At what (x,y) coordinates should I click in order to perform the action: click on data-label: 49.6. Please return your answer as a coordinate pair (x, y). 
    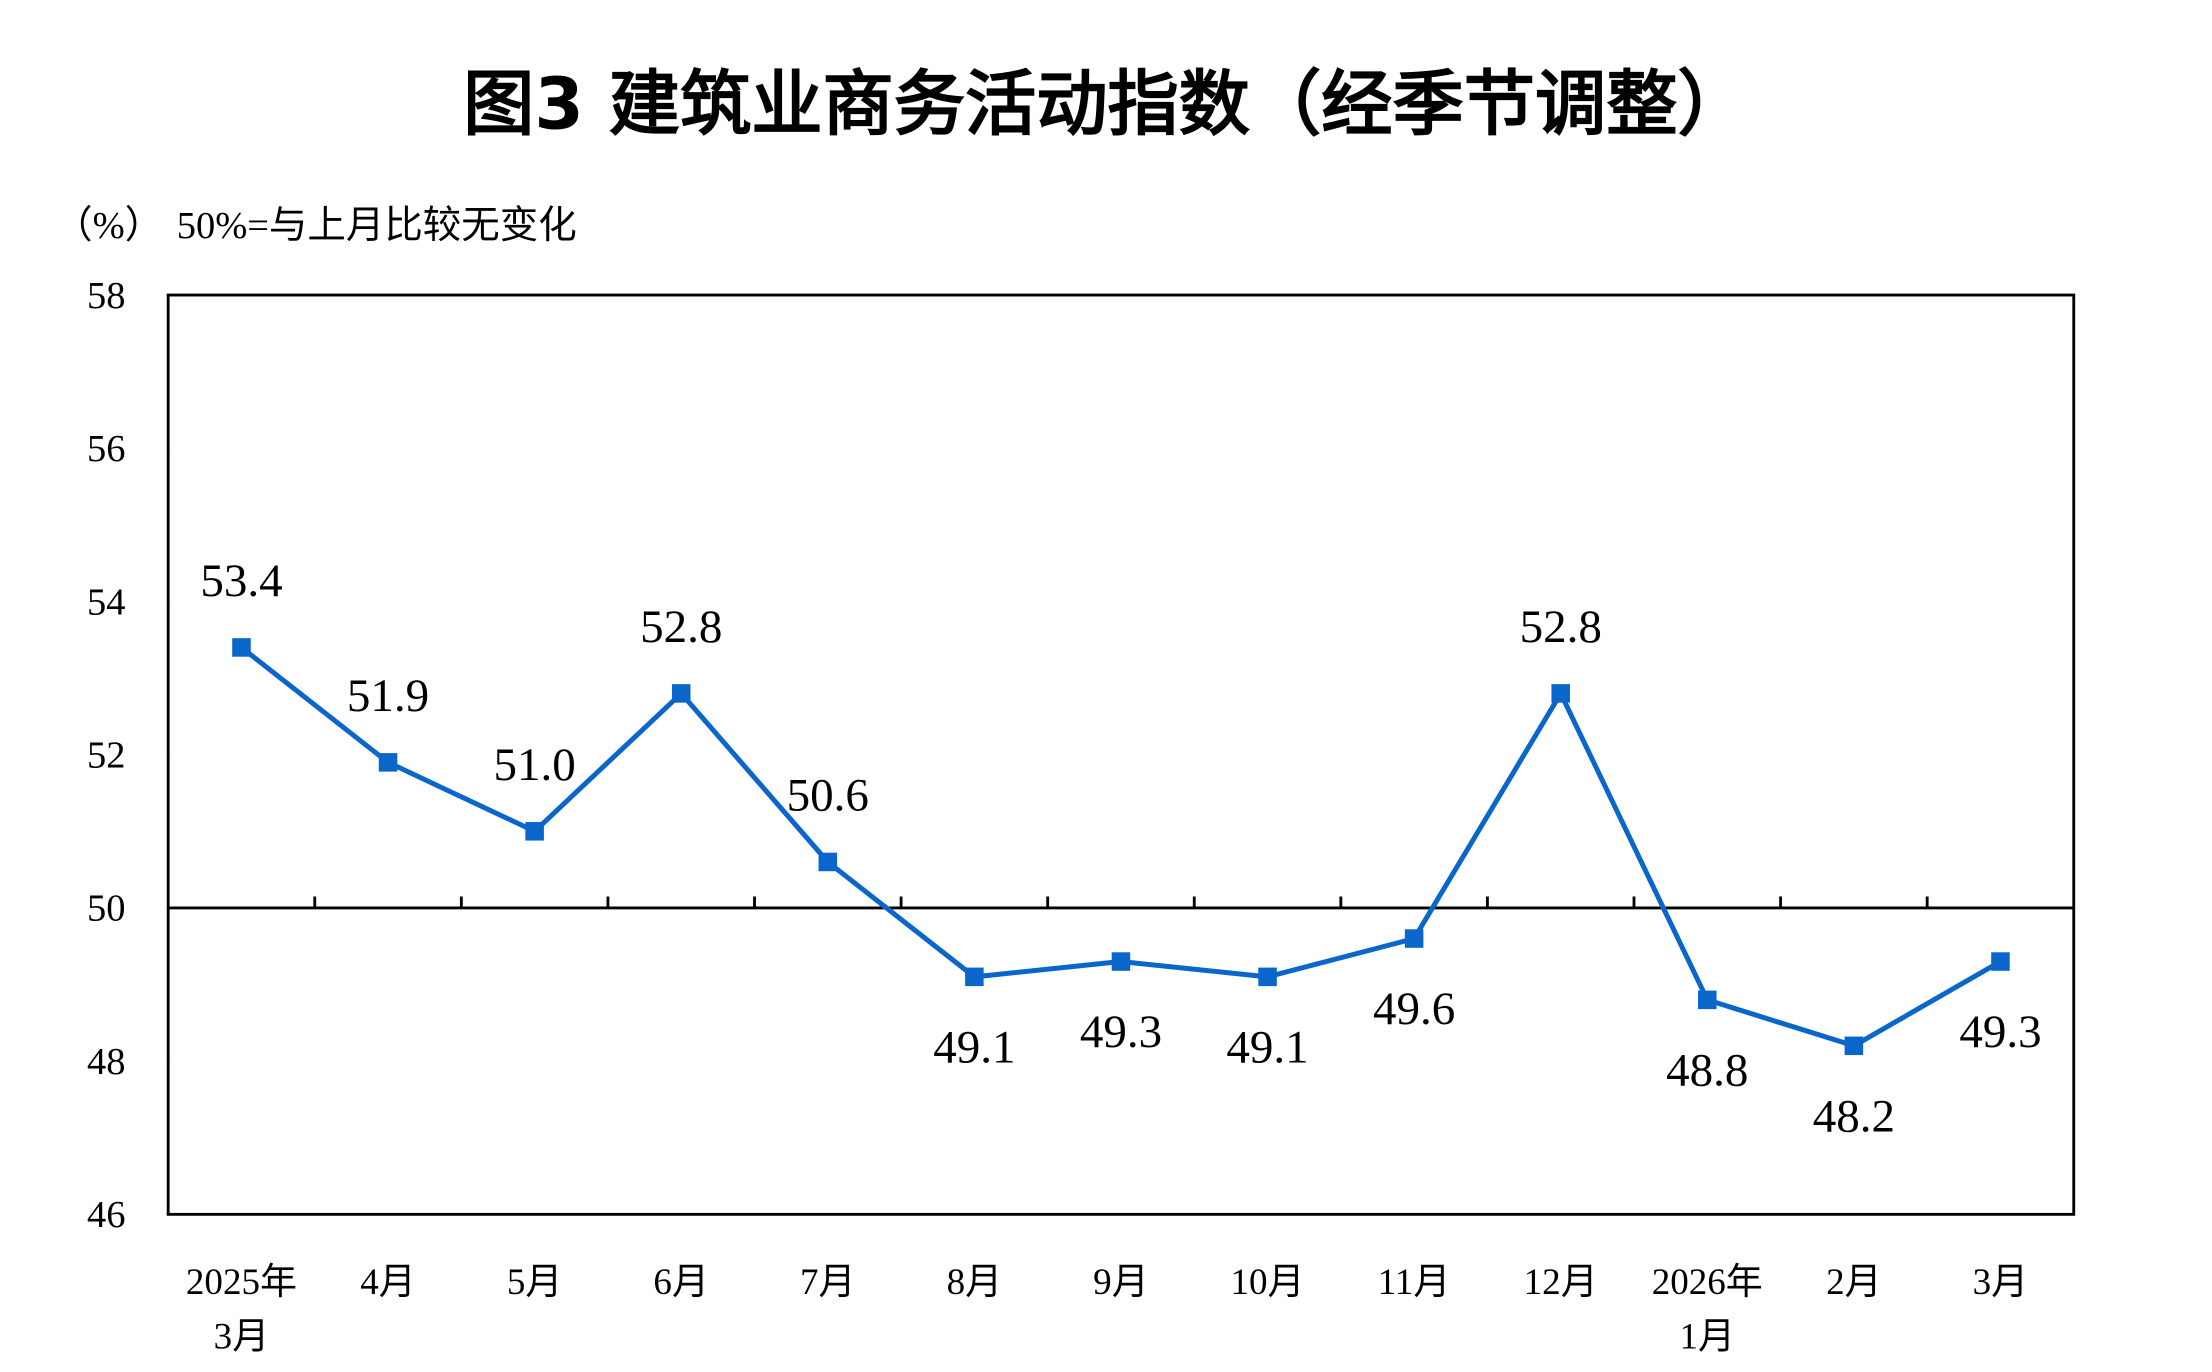
    Looking at the image, I should click on (1414, 1009).